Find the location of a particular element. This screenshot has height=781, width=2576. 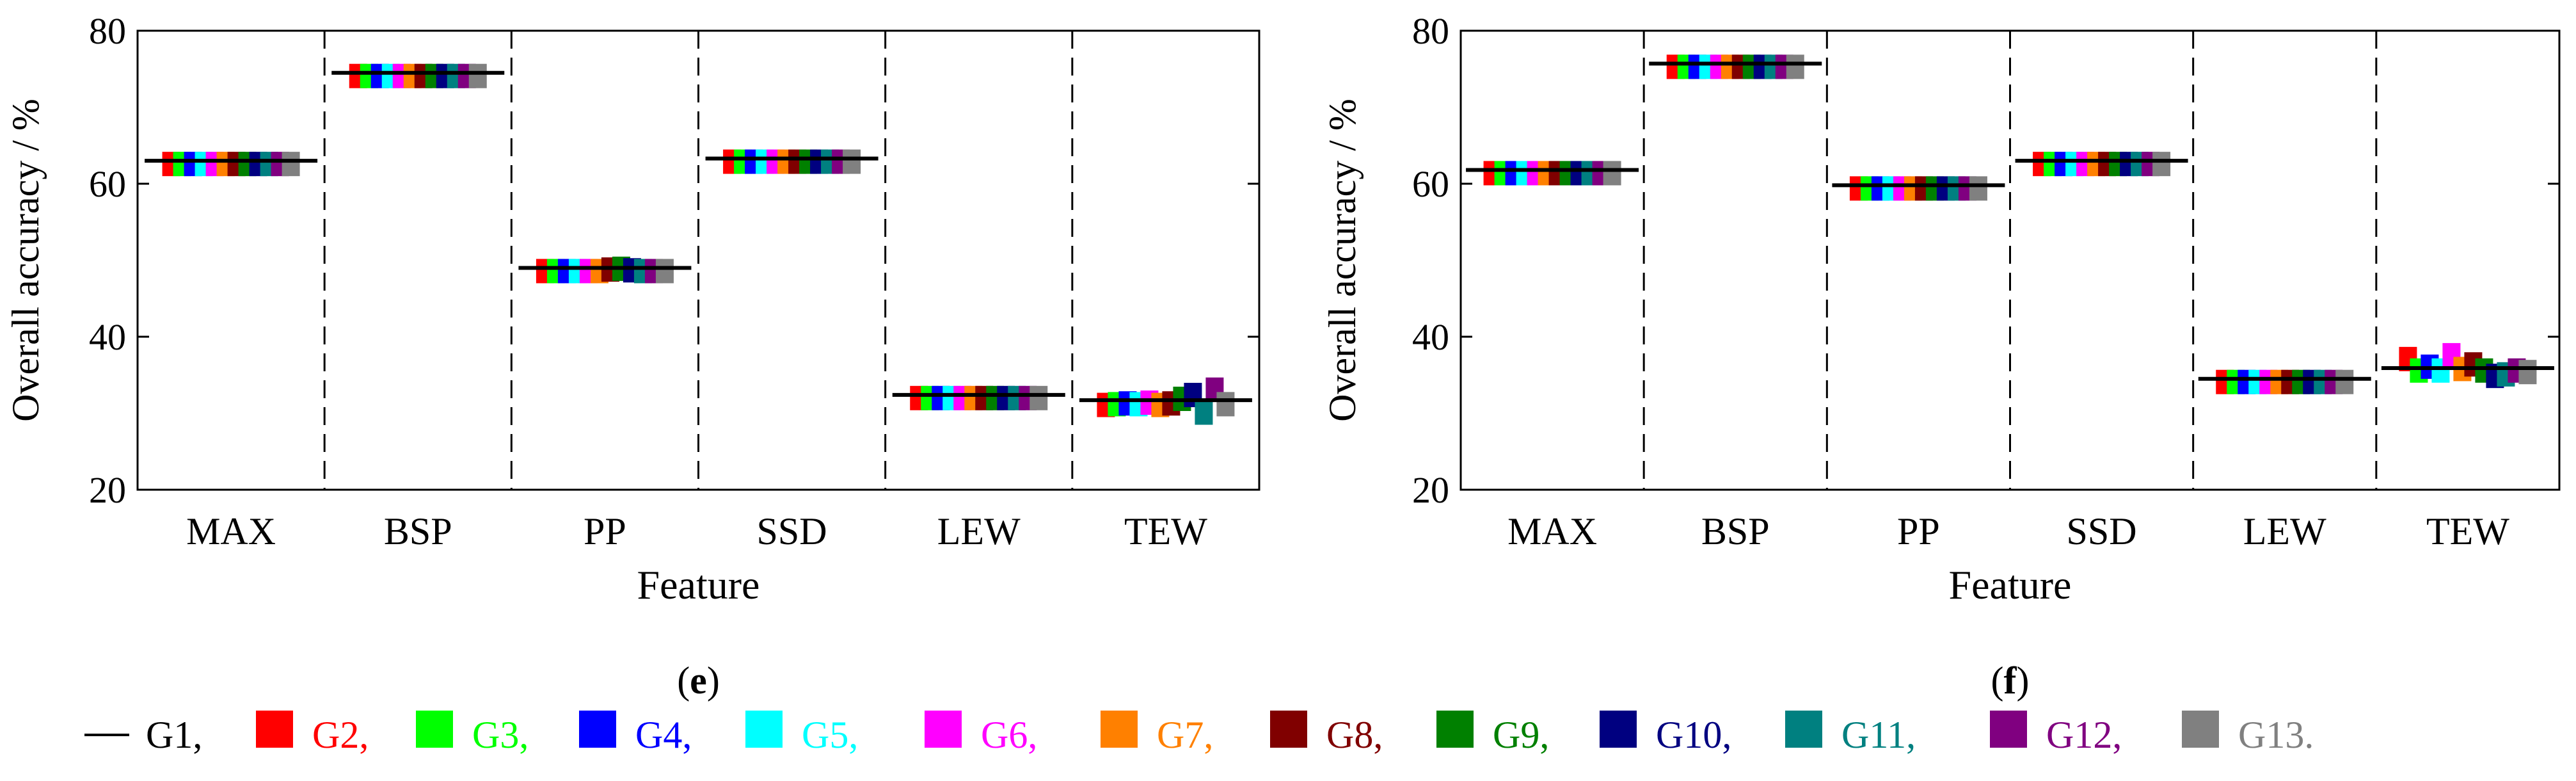

panel-label-letter: e is located at coordinates (699, 680).